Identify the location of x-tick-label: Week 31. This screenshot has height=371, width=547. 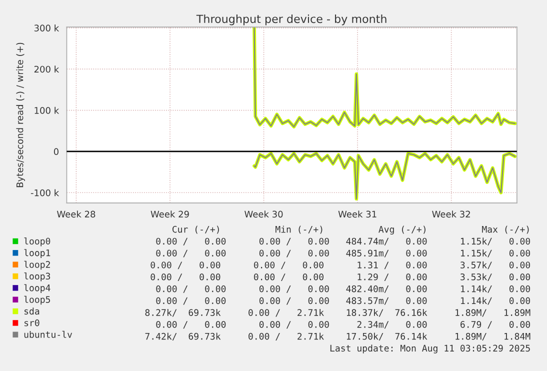
(357, 214).